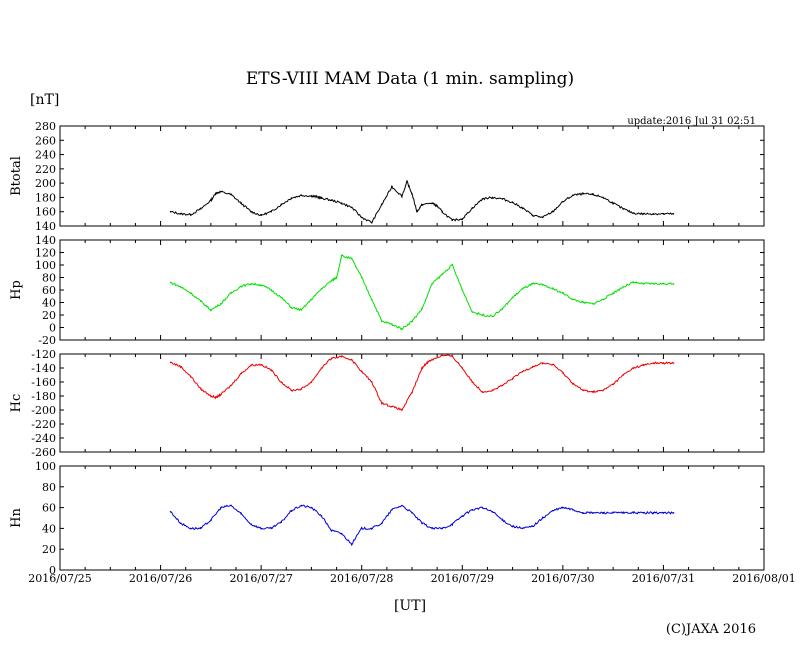 This screenshot has height=655, width=810. What do you see at coordinates (260, 578) in the screenshot?
I see `x-tick-label: 2016/07/27` at bounding box center [260, 578].